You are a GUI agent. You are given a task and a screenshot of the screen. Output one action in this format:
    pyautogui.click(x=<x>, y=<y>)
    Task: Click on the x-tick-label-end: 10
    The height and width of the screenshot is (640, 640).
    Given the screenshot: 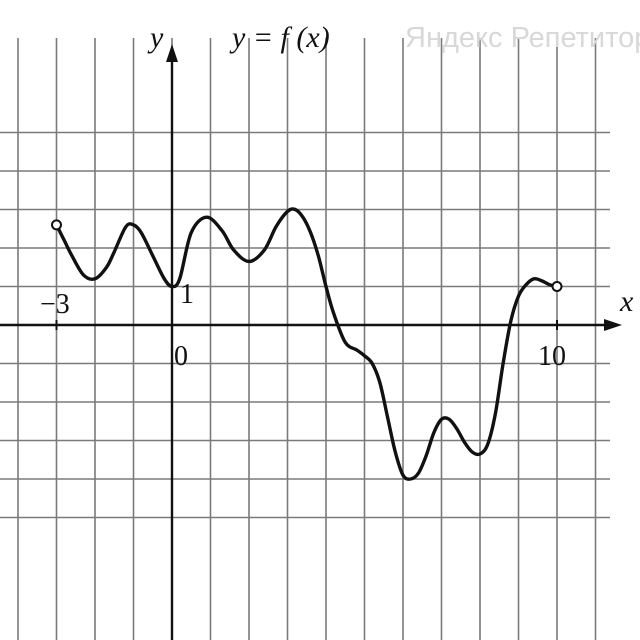 What is the action you would take?
    pyautogui.click(x=552, y=356)
    